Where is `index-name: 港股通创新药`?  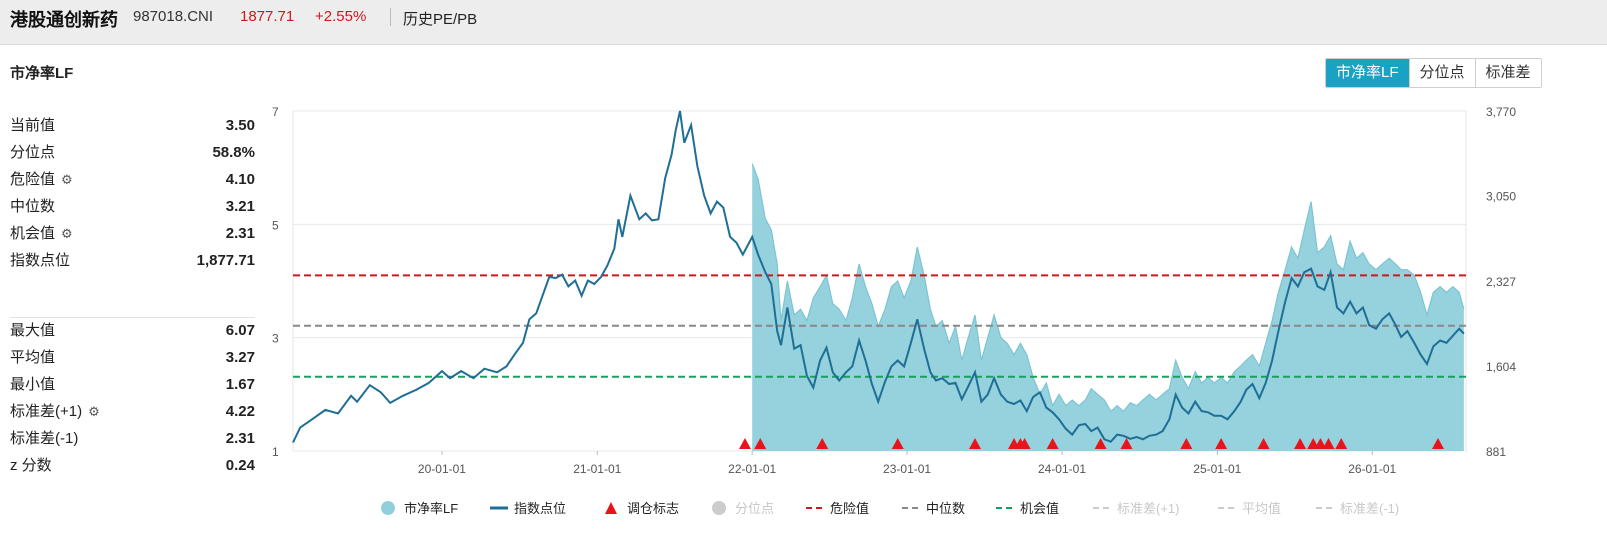
index-name: 港股通创新药 is located at coordinates (64, 20).